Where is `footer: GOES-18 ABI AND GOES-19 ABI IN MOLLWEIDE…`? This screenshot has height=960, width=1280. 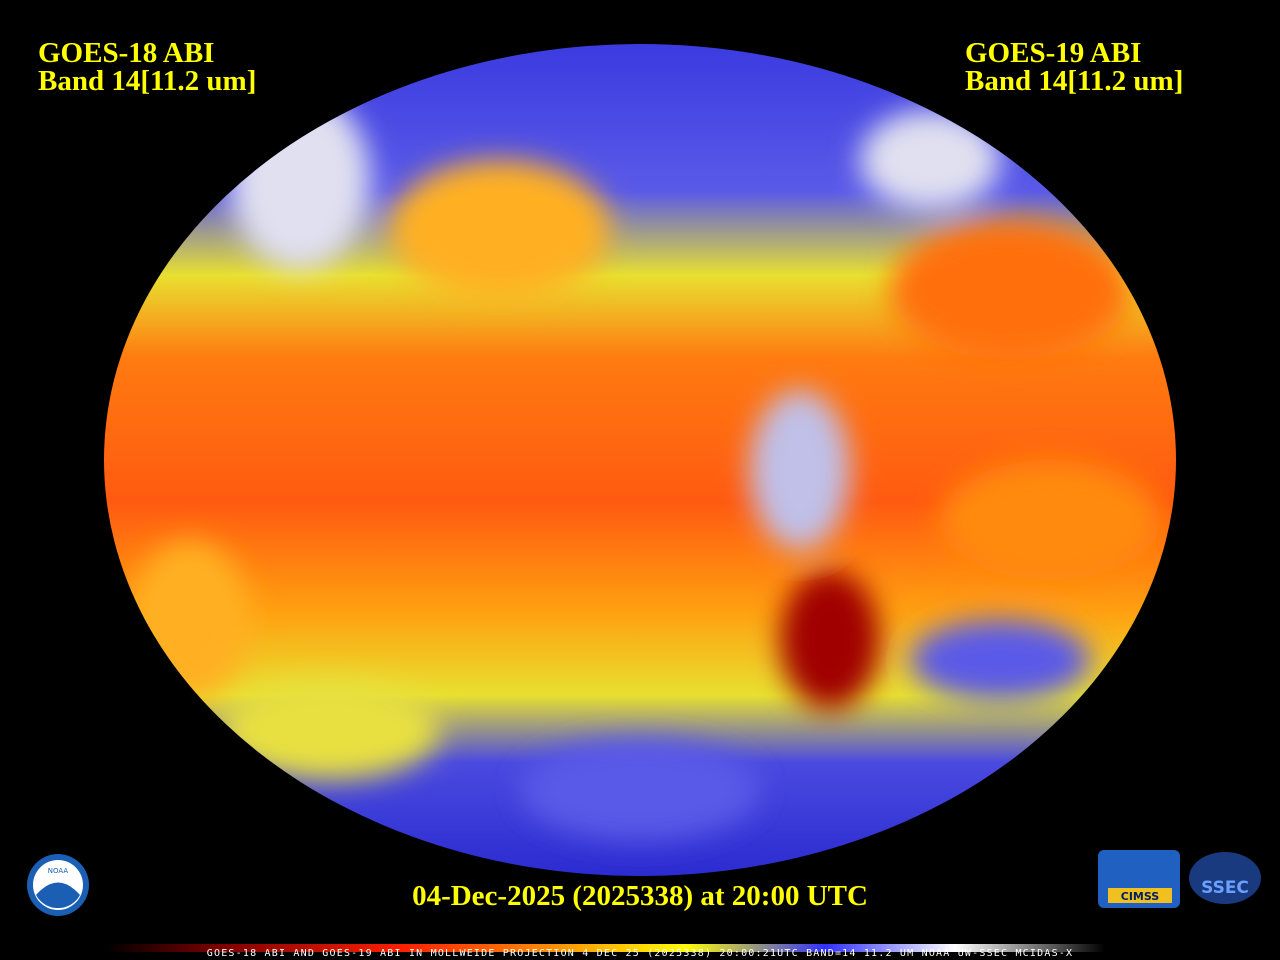
footer: GOES-18 ABI AND GOES-19 ABI IN MOLLWEIDE… is located at coordinates (640, 953).